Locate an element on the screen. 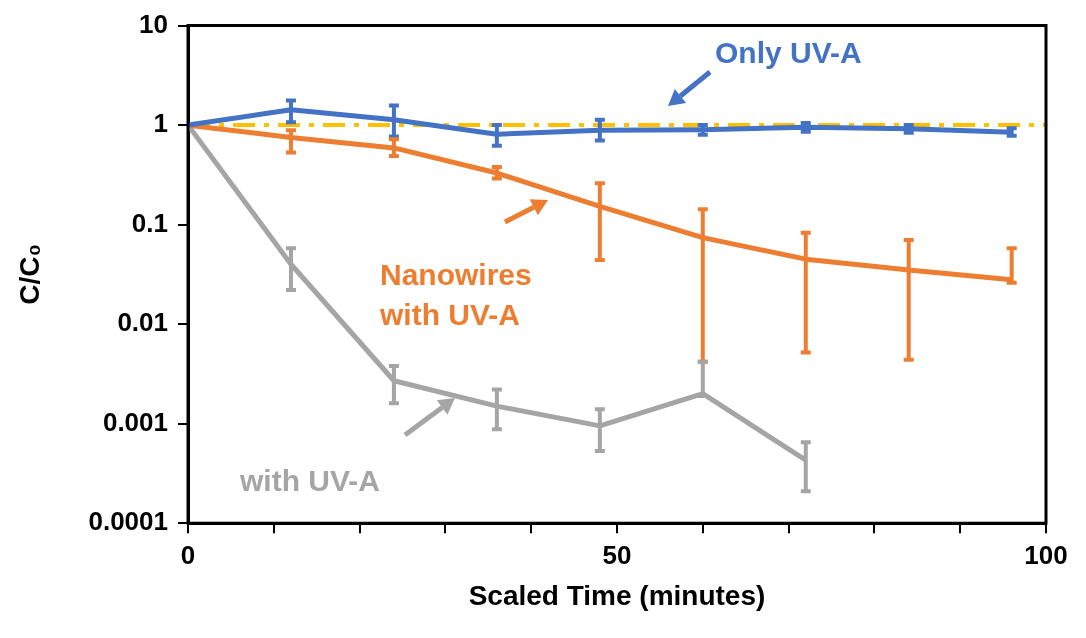 This screenshot has width=1086, height=638. series-label: Only UV-A is located at coordinates (788, 53).